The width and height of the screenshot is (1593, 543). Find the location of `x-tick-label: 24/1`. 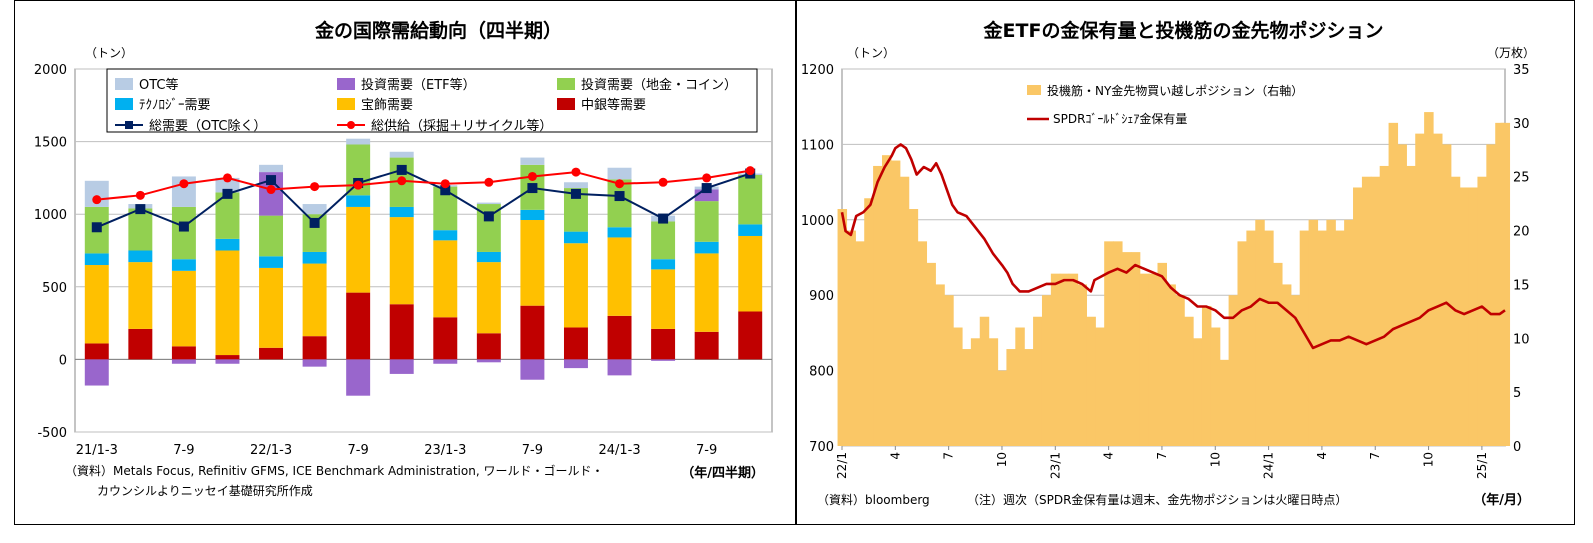

x-tick-label: 24/1 is located at coordinates (1269, 465).